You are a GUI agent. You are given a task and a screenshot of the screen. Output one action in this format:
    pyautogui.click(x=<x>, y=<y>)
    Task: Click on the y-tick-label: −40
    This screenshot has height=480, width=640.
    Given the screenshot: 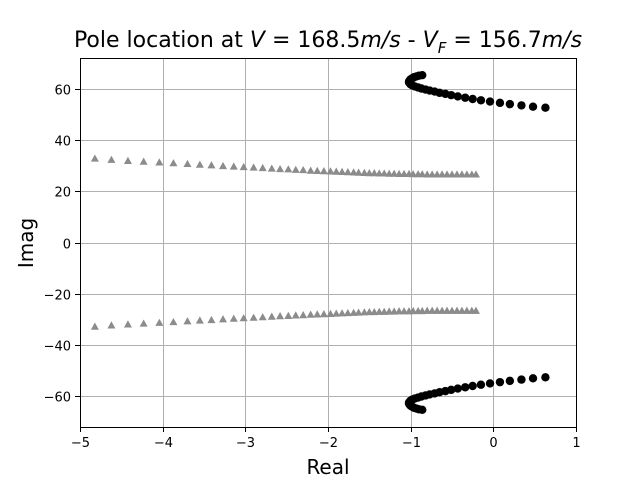 What is the action you would take?
    pyautogui.click(x=57, y=347)
    